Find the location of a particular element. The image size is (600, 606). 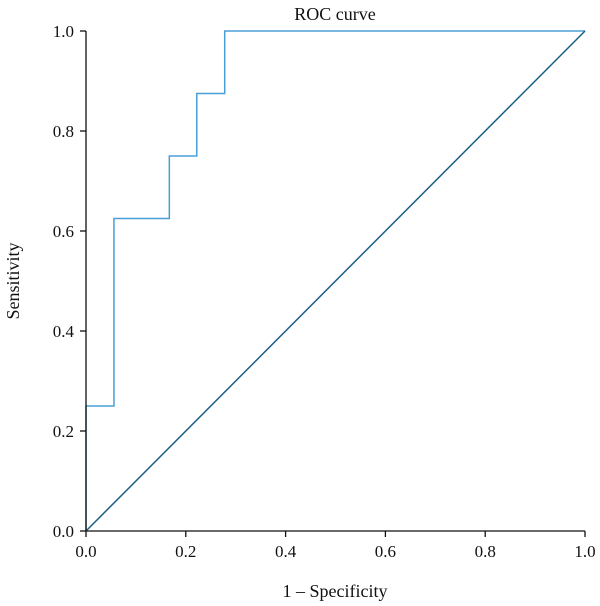

y-tick-label: 0.8 is located at coordinates (63, 131).